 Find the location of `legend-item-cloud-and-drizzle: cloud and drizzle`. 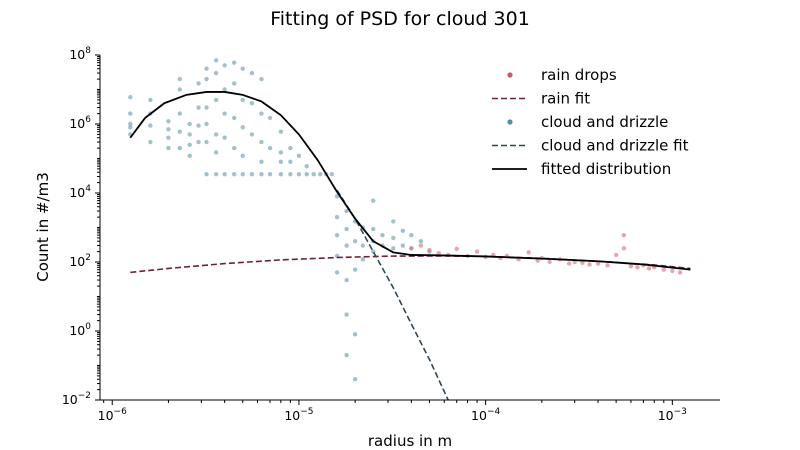

legend-item-cloud-and-drizzle: cloud and drizzle is located at coordinates (587, 122).